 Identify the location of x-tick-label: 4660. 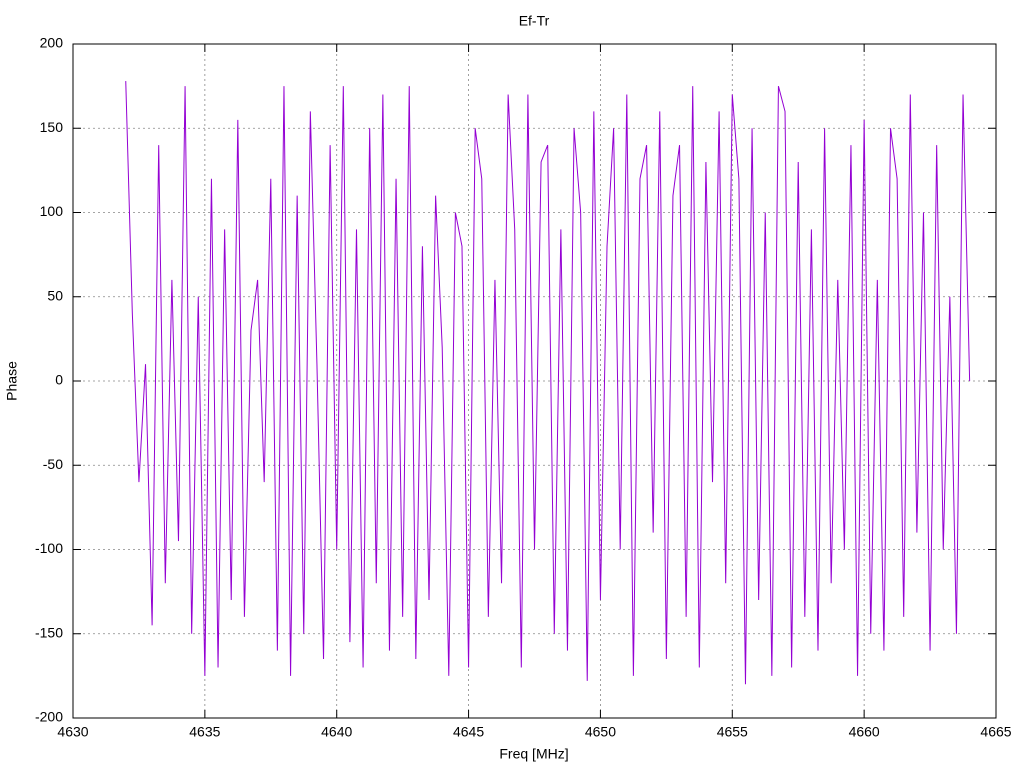
(864, 732).